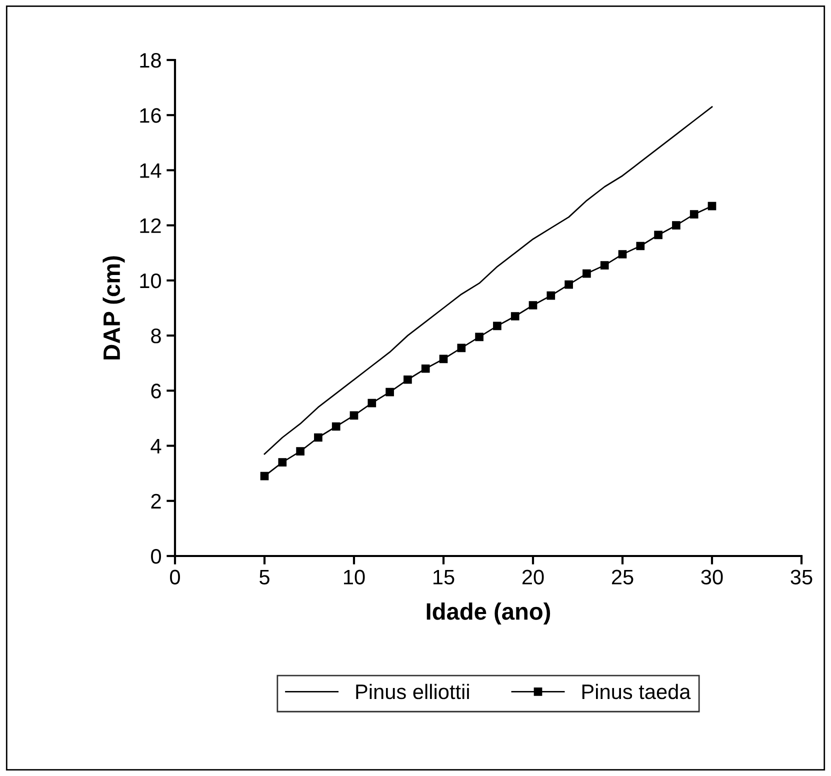 The image size is (831, 776). What do you see at coordinates (150, 280) in the screenshot?
I see `y-tick-label: 10` at bounding box center [150, 280].